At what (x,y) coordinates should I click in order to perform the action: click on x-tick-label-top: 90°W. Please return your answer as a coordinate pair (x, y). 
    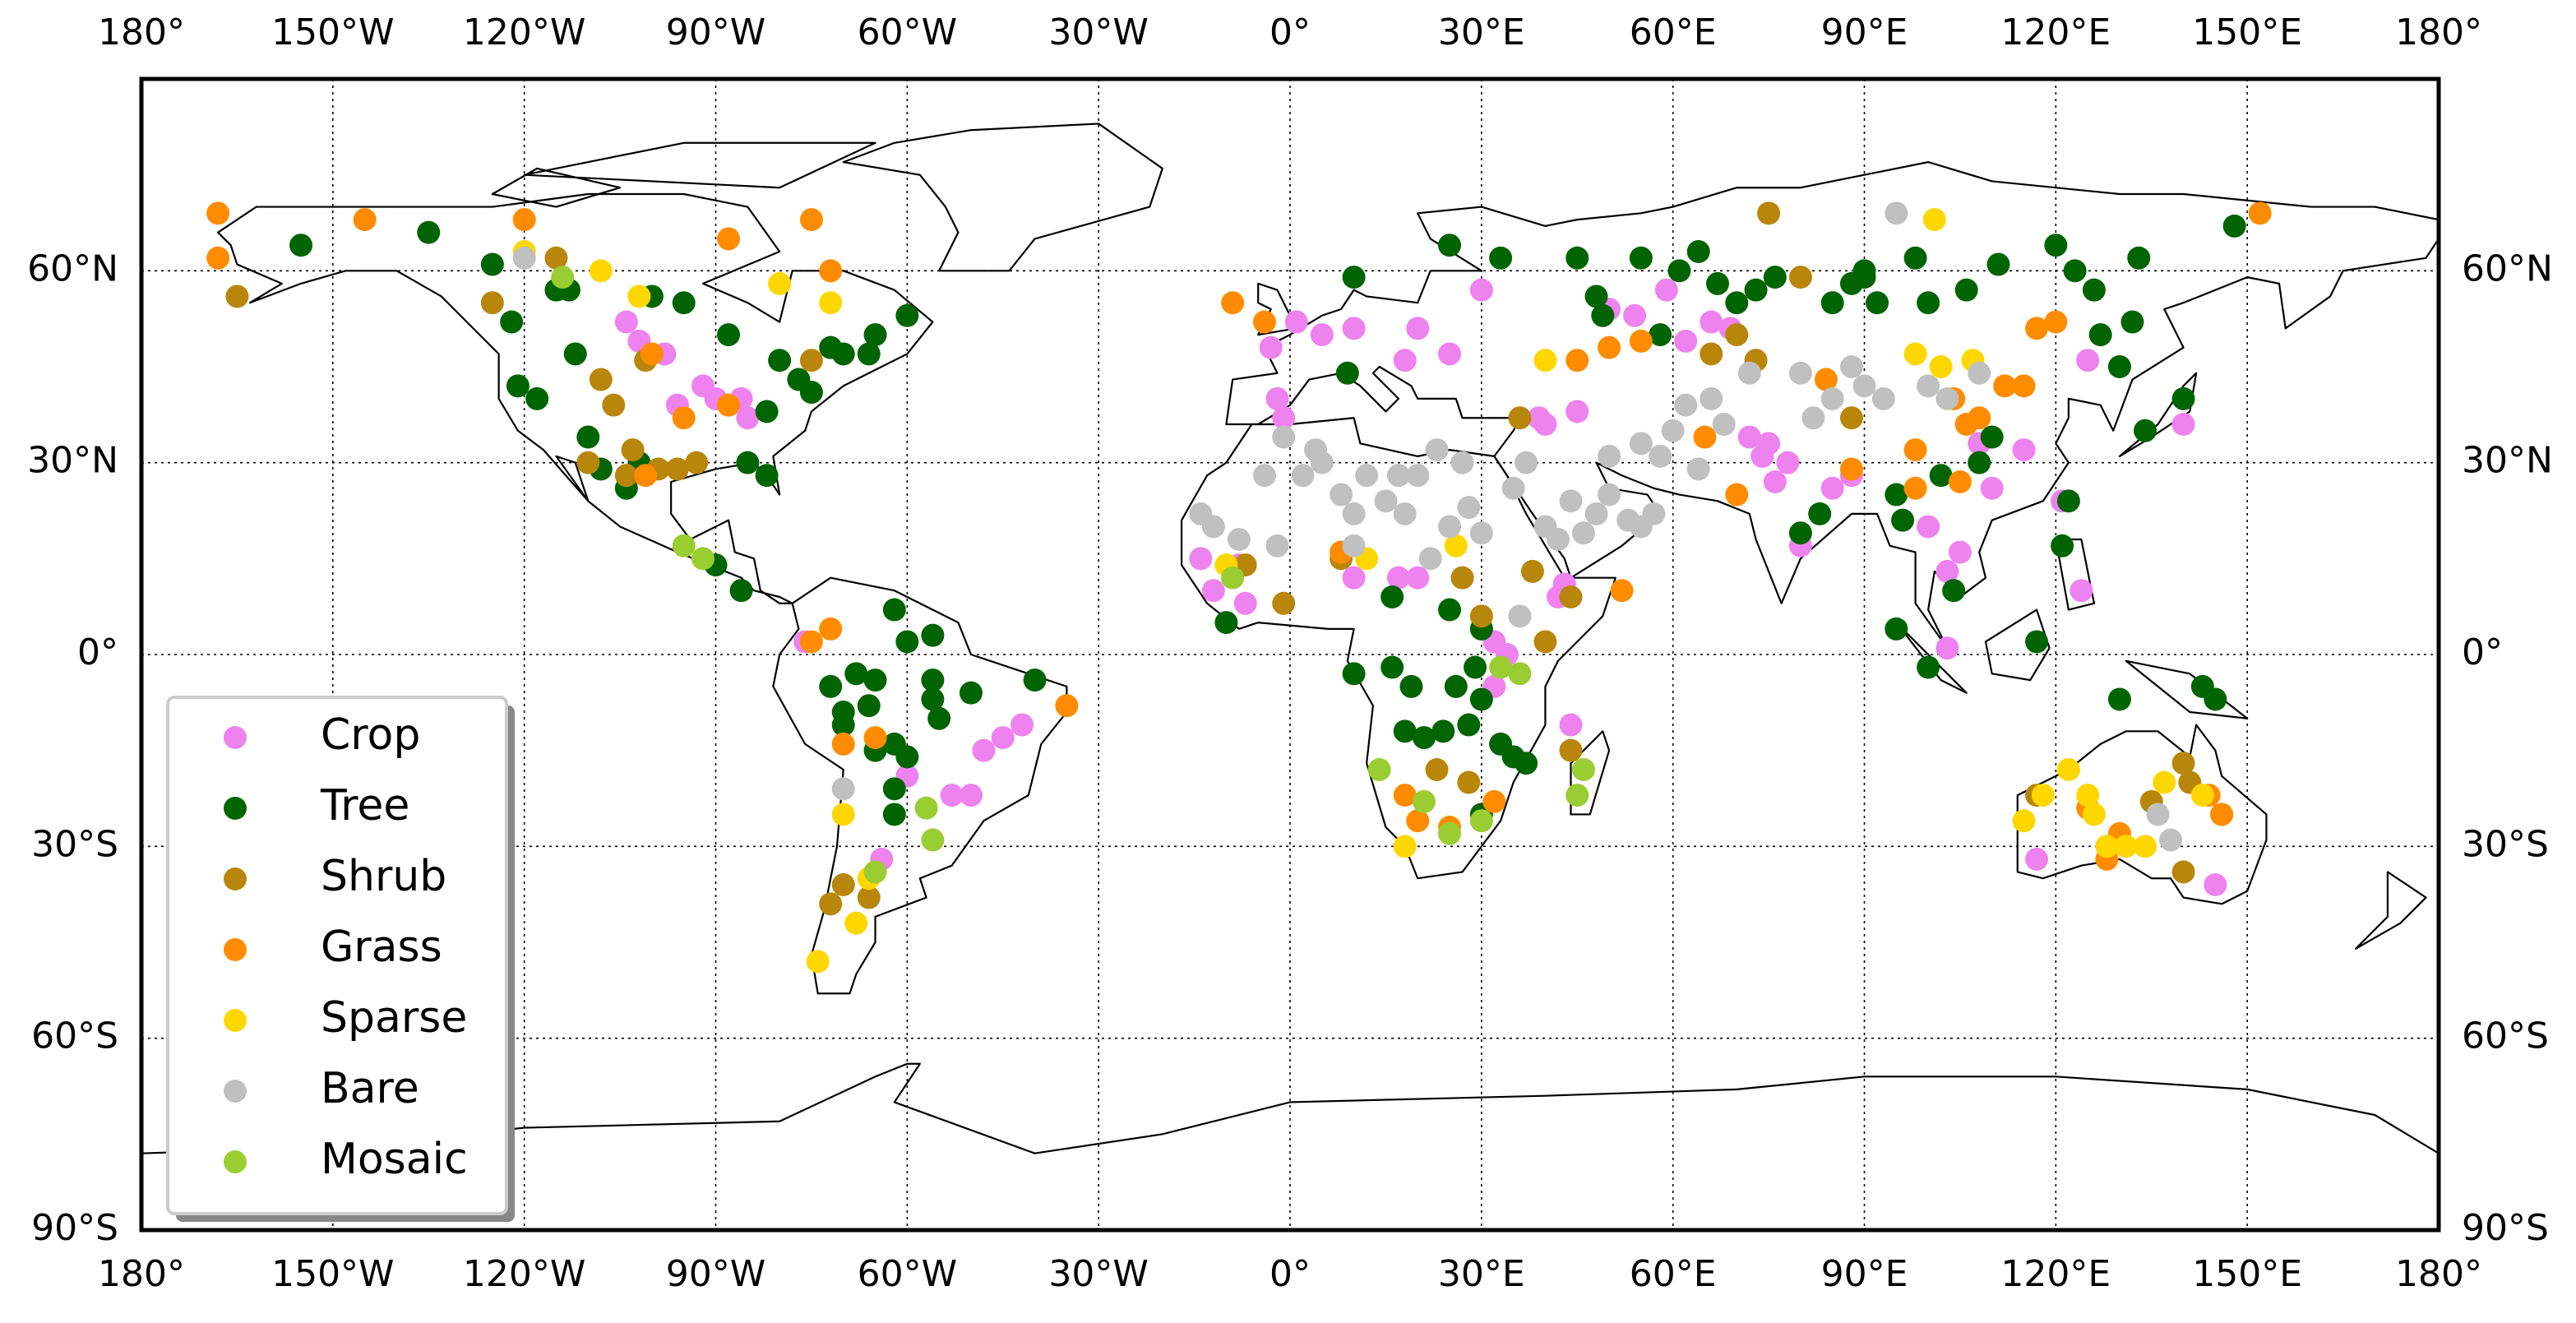
    Looking at the image, I should click on (716, 33).